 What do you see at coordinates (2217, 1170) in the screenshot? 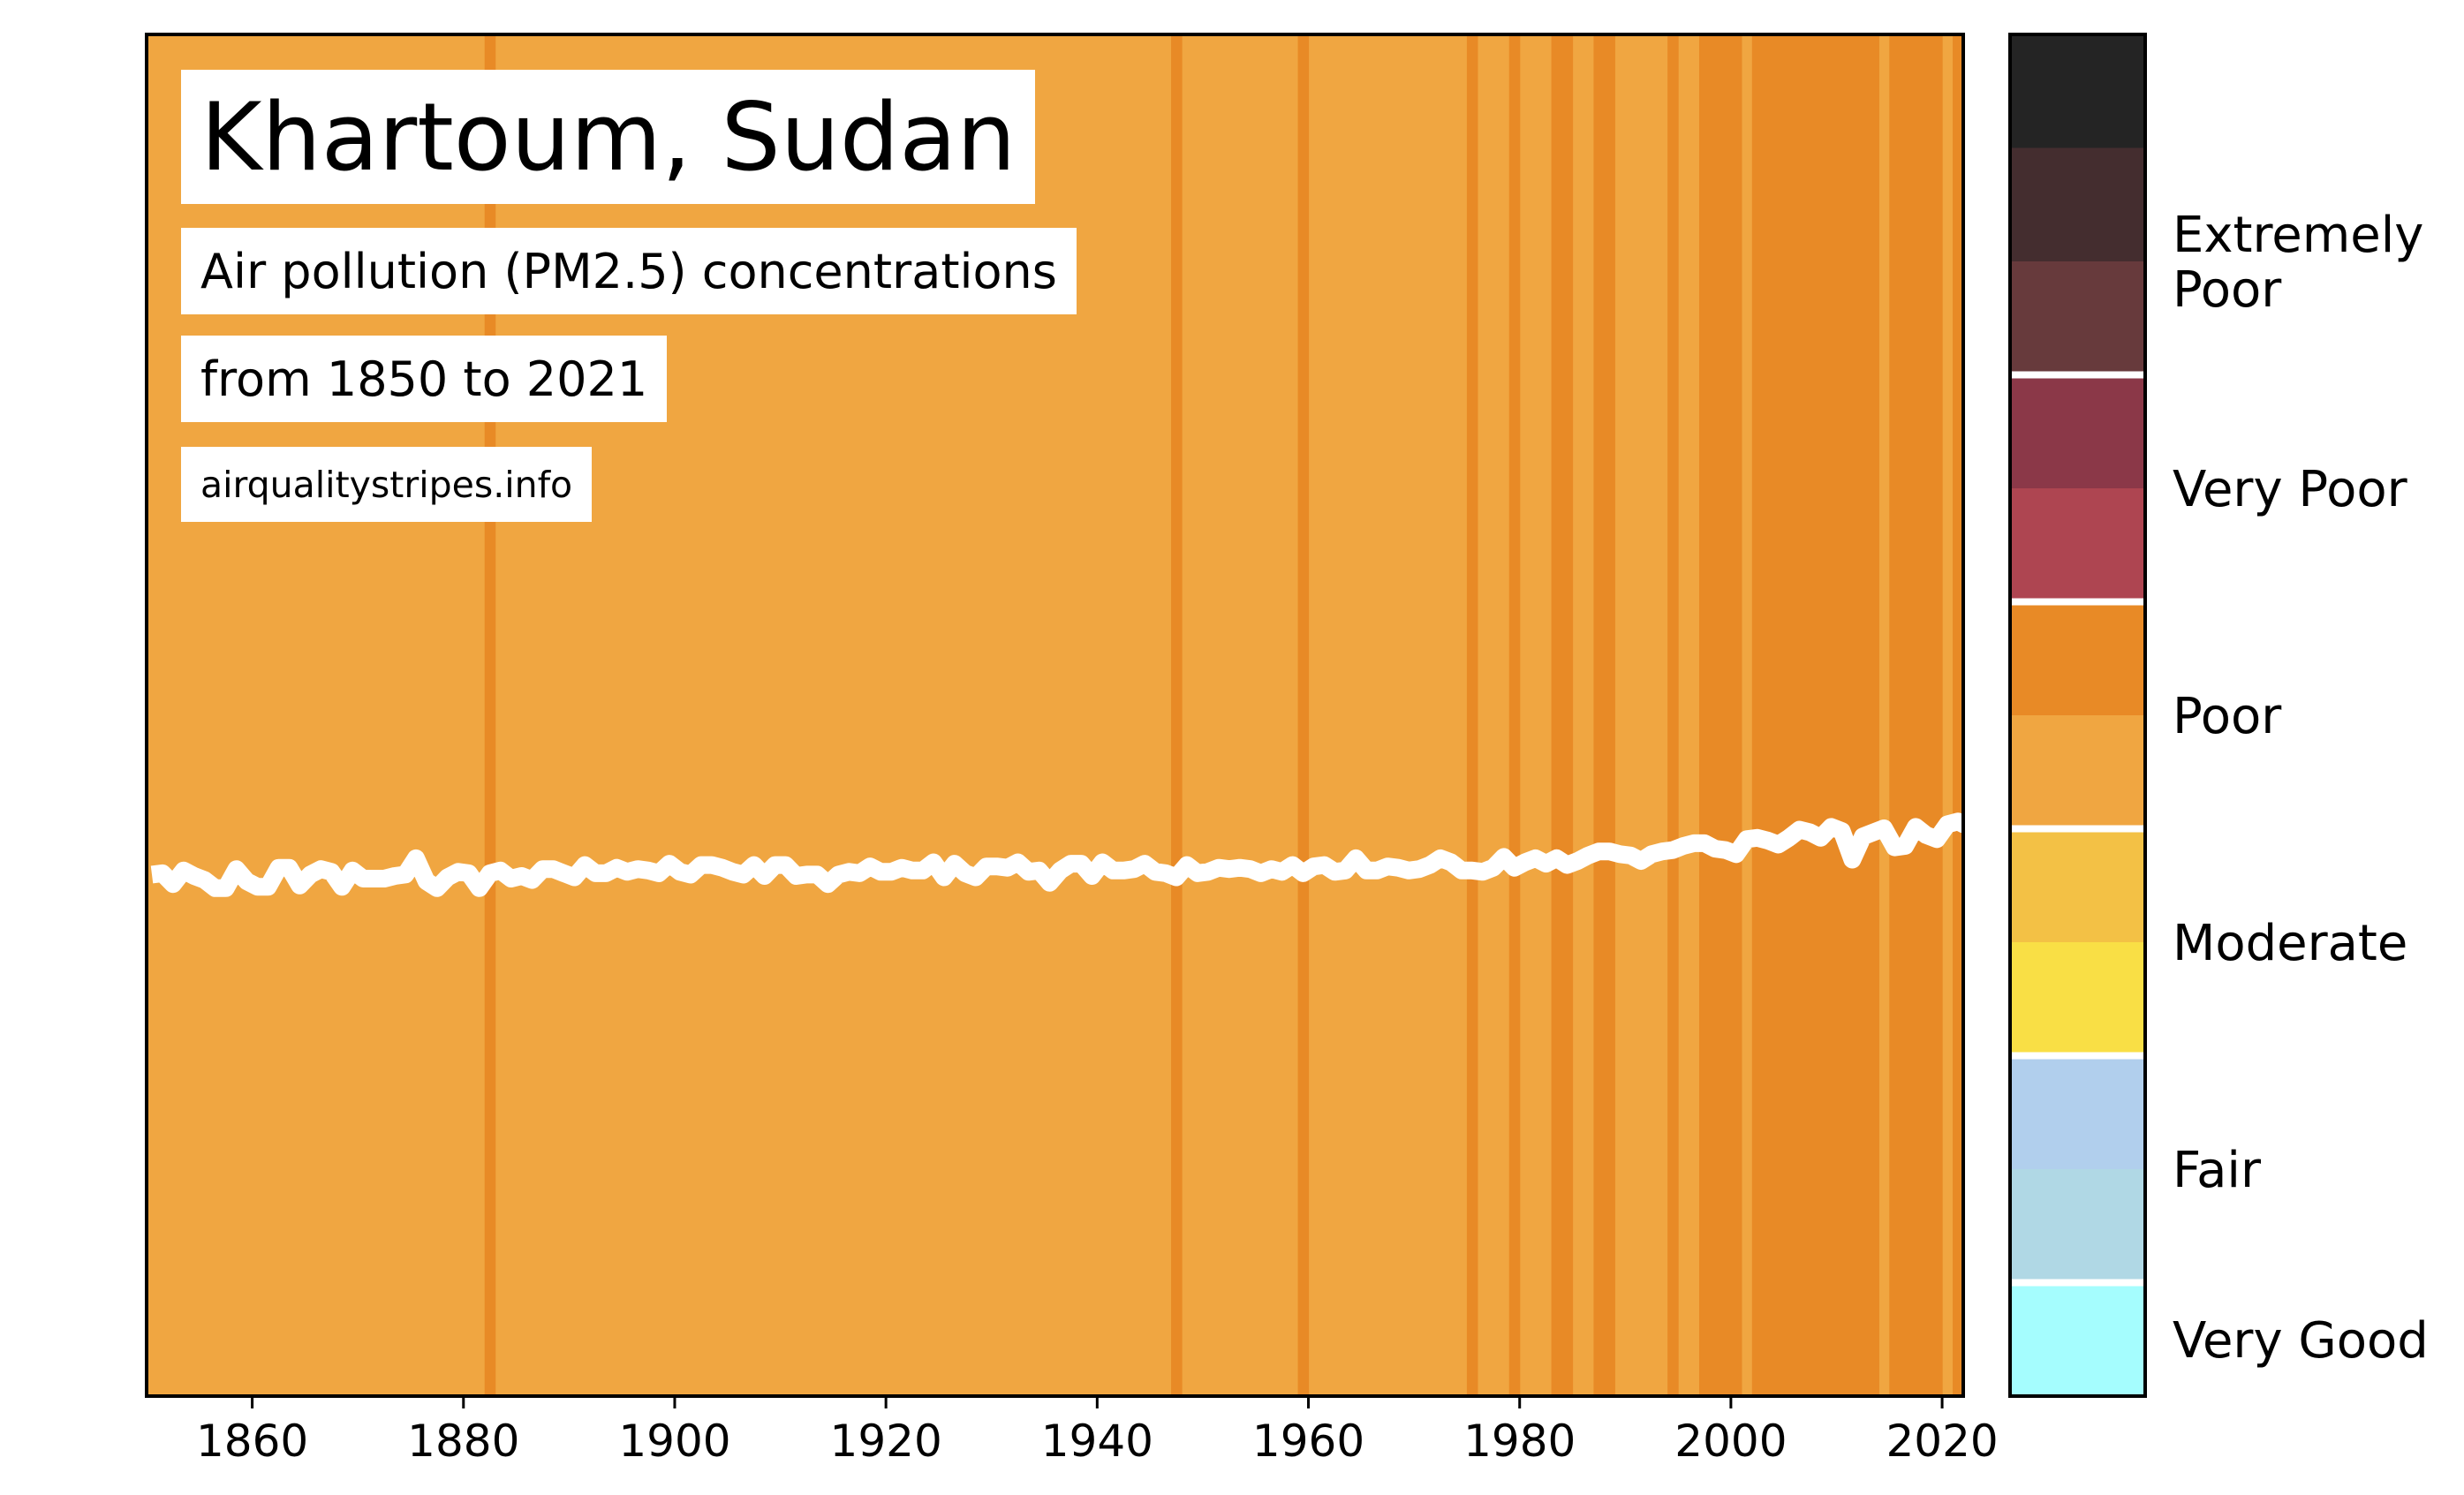
I see `legend-label-4: Fair` at bounding box center [2217, 1170].